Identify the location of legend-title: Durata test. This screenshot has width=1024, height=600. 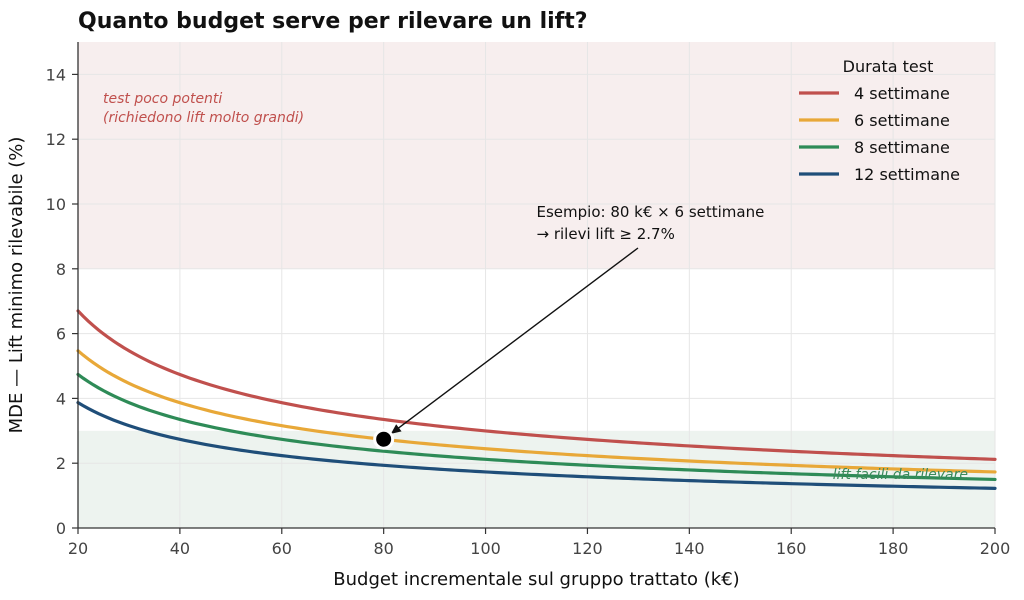
(888, 66).